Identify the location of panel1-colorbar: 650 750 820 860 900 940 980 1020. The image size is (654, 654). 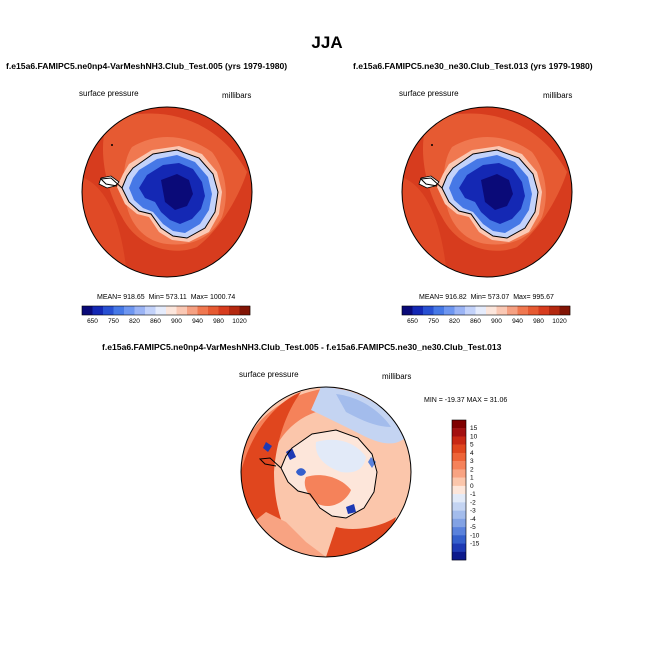
(166, 315).